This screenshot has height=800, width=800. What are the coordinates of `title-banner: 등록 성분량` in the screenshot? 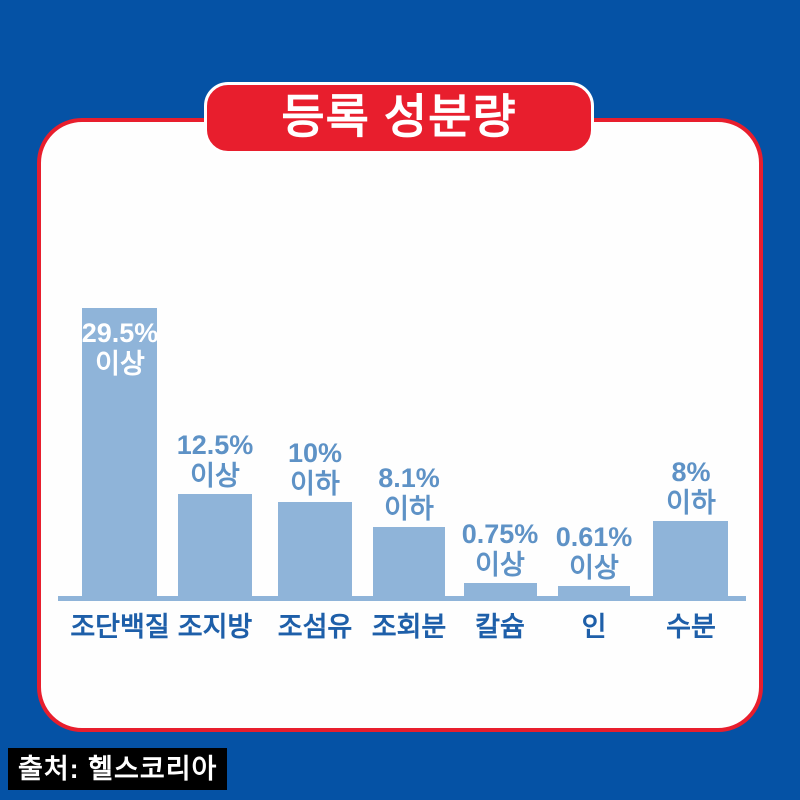 It's located at (399, 118).